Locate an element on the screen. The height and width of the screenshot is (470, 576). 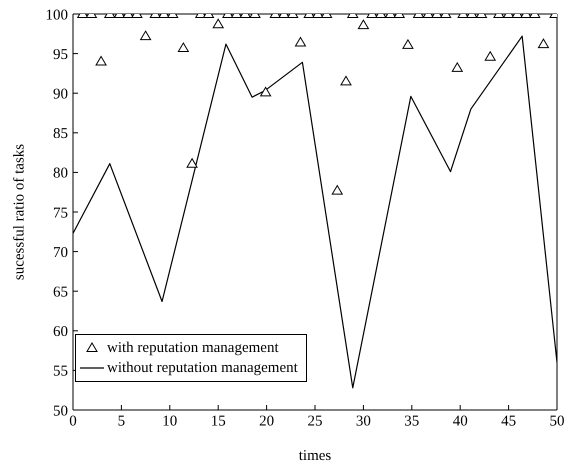
y-tick-label: 75 is located at coordinates (60, 213).